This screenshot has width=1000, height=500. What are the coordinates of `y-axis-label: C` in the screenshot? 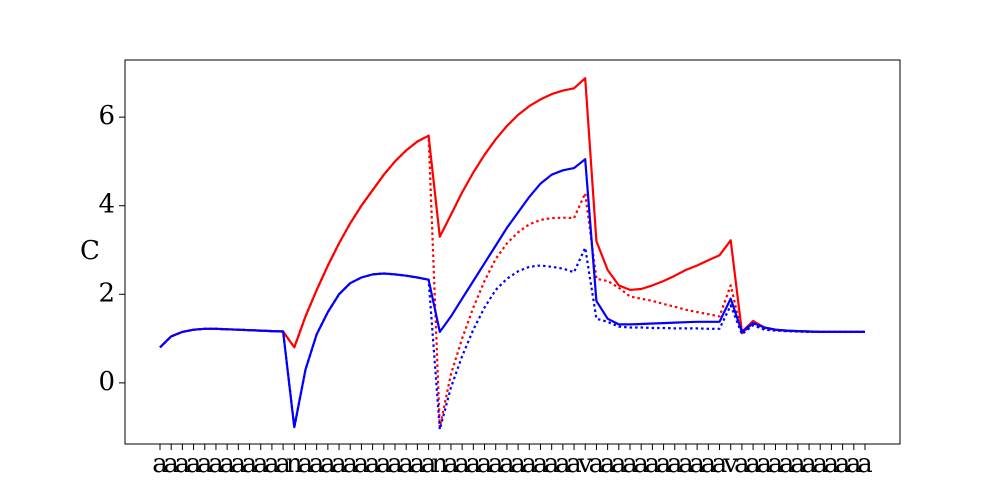 It's located at (90, 251).